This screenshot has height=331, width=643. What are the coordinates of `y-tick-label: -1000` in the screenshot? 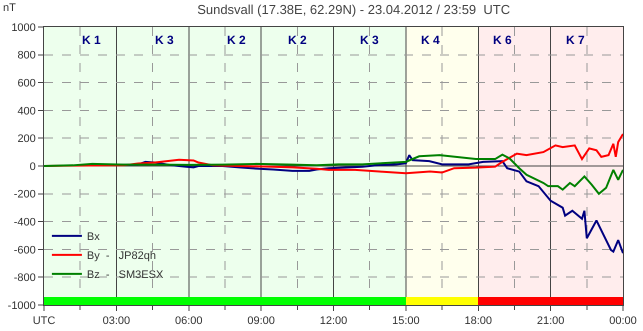 It's located at (22, 306).